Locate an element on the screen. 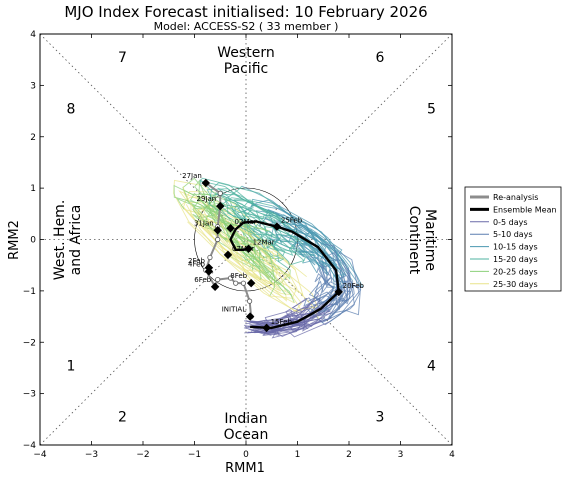 The height and width of the screenshot is (480, 568). legend-label: 0-5 days is located at coordinates (510, 222).